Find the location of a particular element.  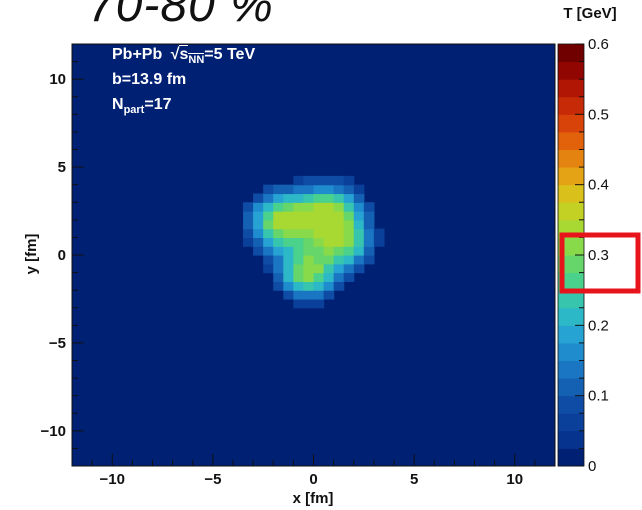

centrality-headline: 70-80 % is located at coordinates (181, 16).